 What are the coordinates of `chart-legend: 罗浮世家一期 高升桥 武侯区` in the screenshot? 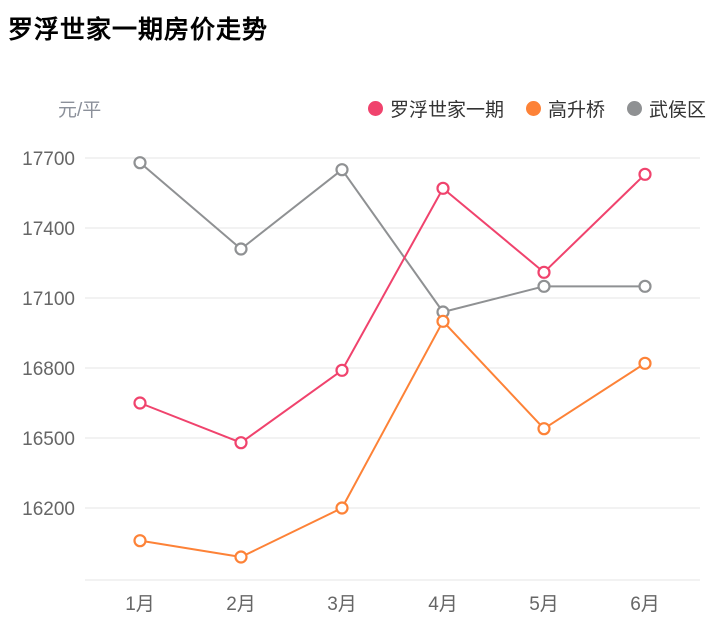 It's located at (536, 108).